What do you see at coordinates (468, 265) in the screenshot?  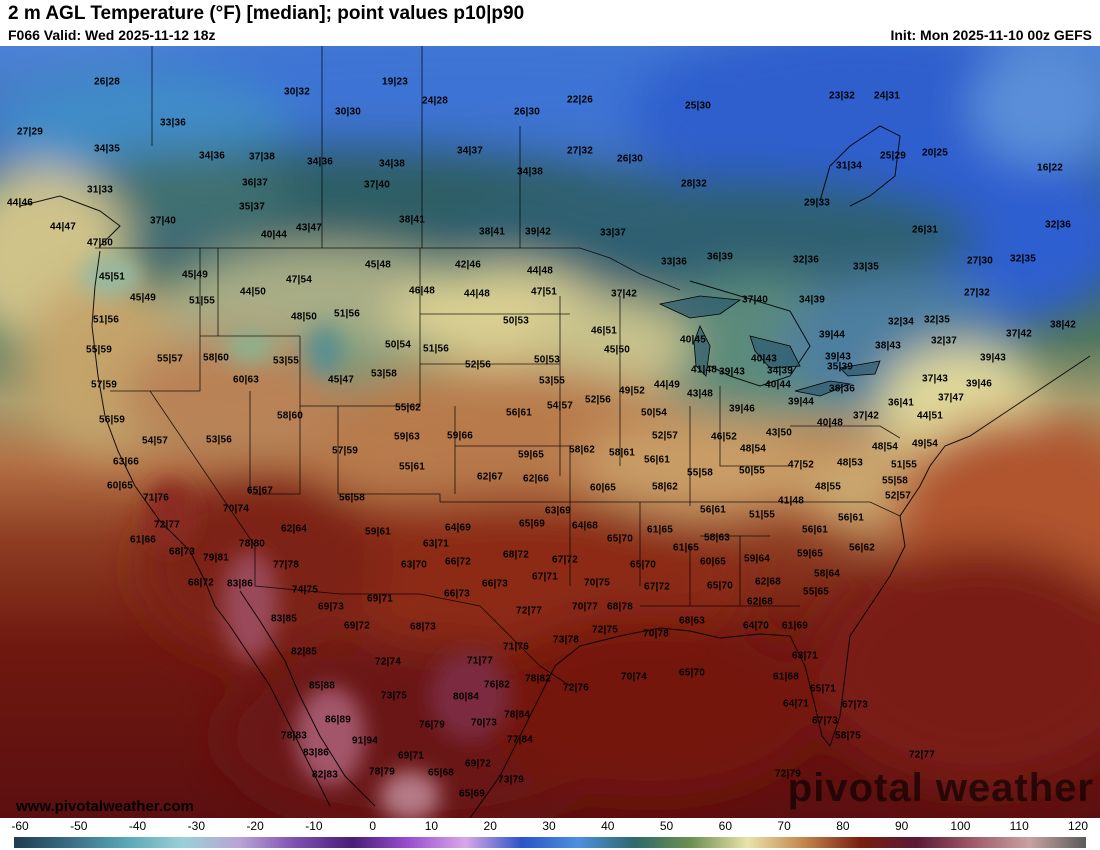 I see `point-value-label: 42|46` at bounding box center [468, 265].